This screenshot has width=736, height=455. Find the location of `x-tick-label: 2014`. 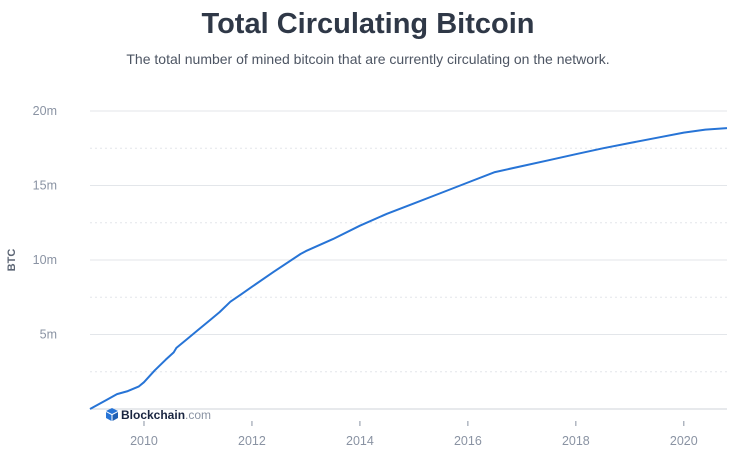

x-tick-label: 2014 is located at coordinates (360, 441).